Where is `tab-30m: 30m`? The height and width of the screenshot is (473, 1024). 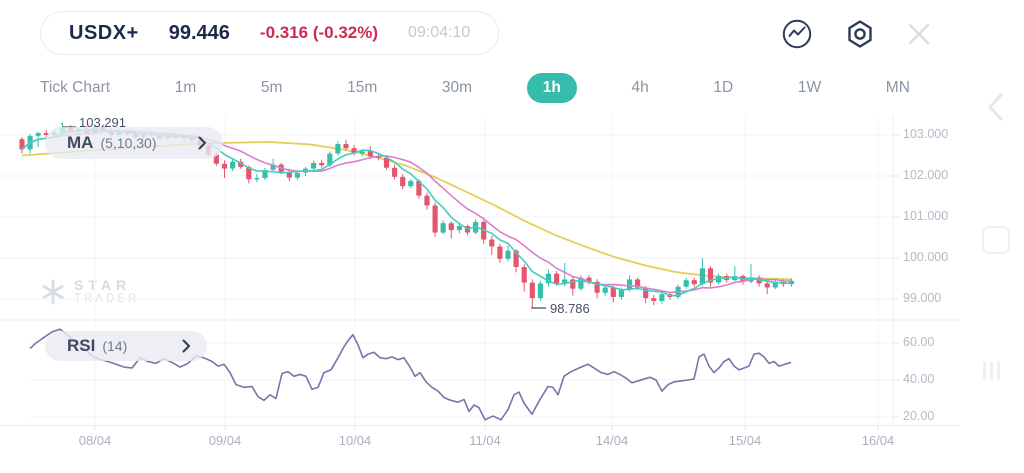
tab-30m: 30m is located at coordinates (457, 88).